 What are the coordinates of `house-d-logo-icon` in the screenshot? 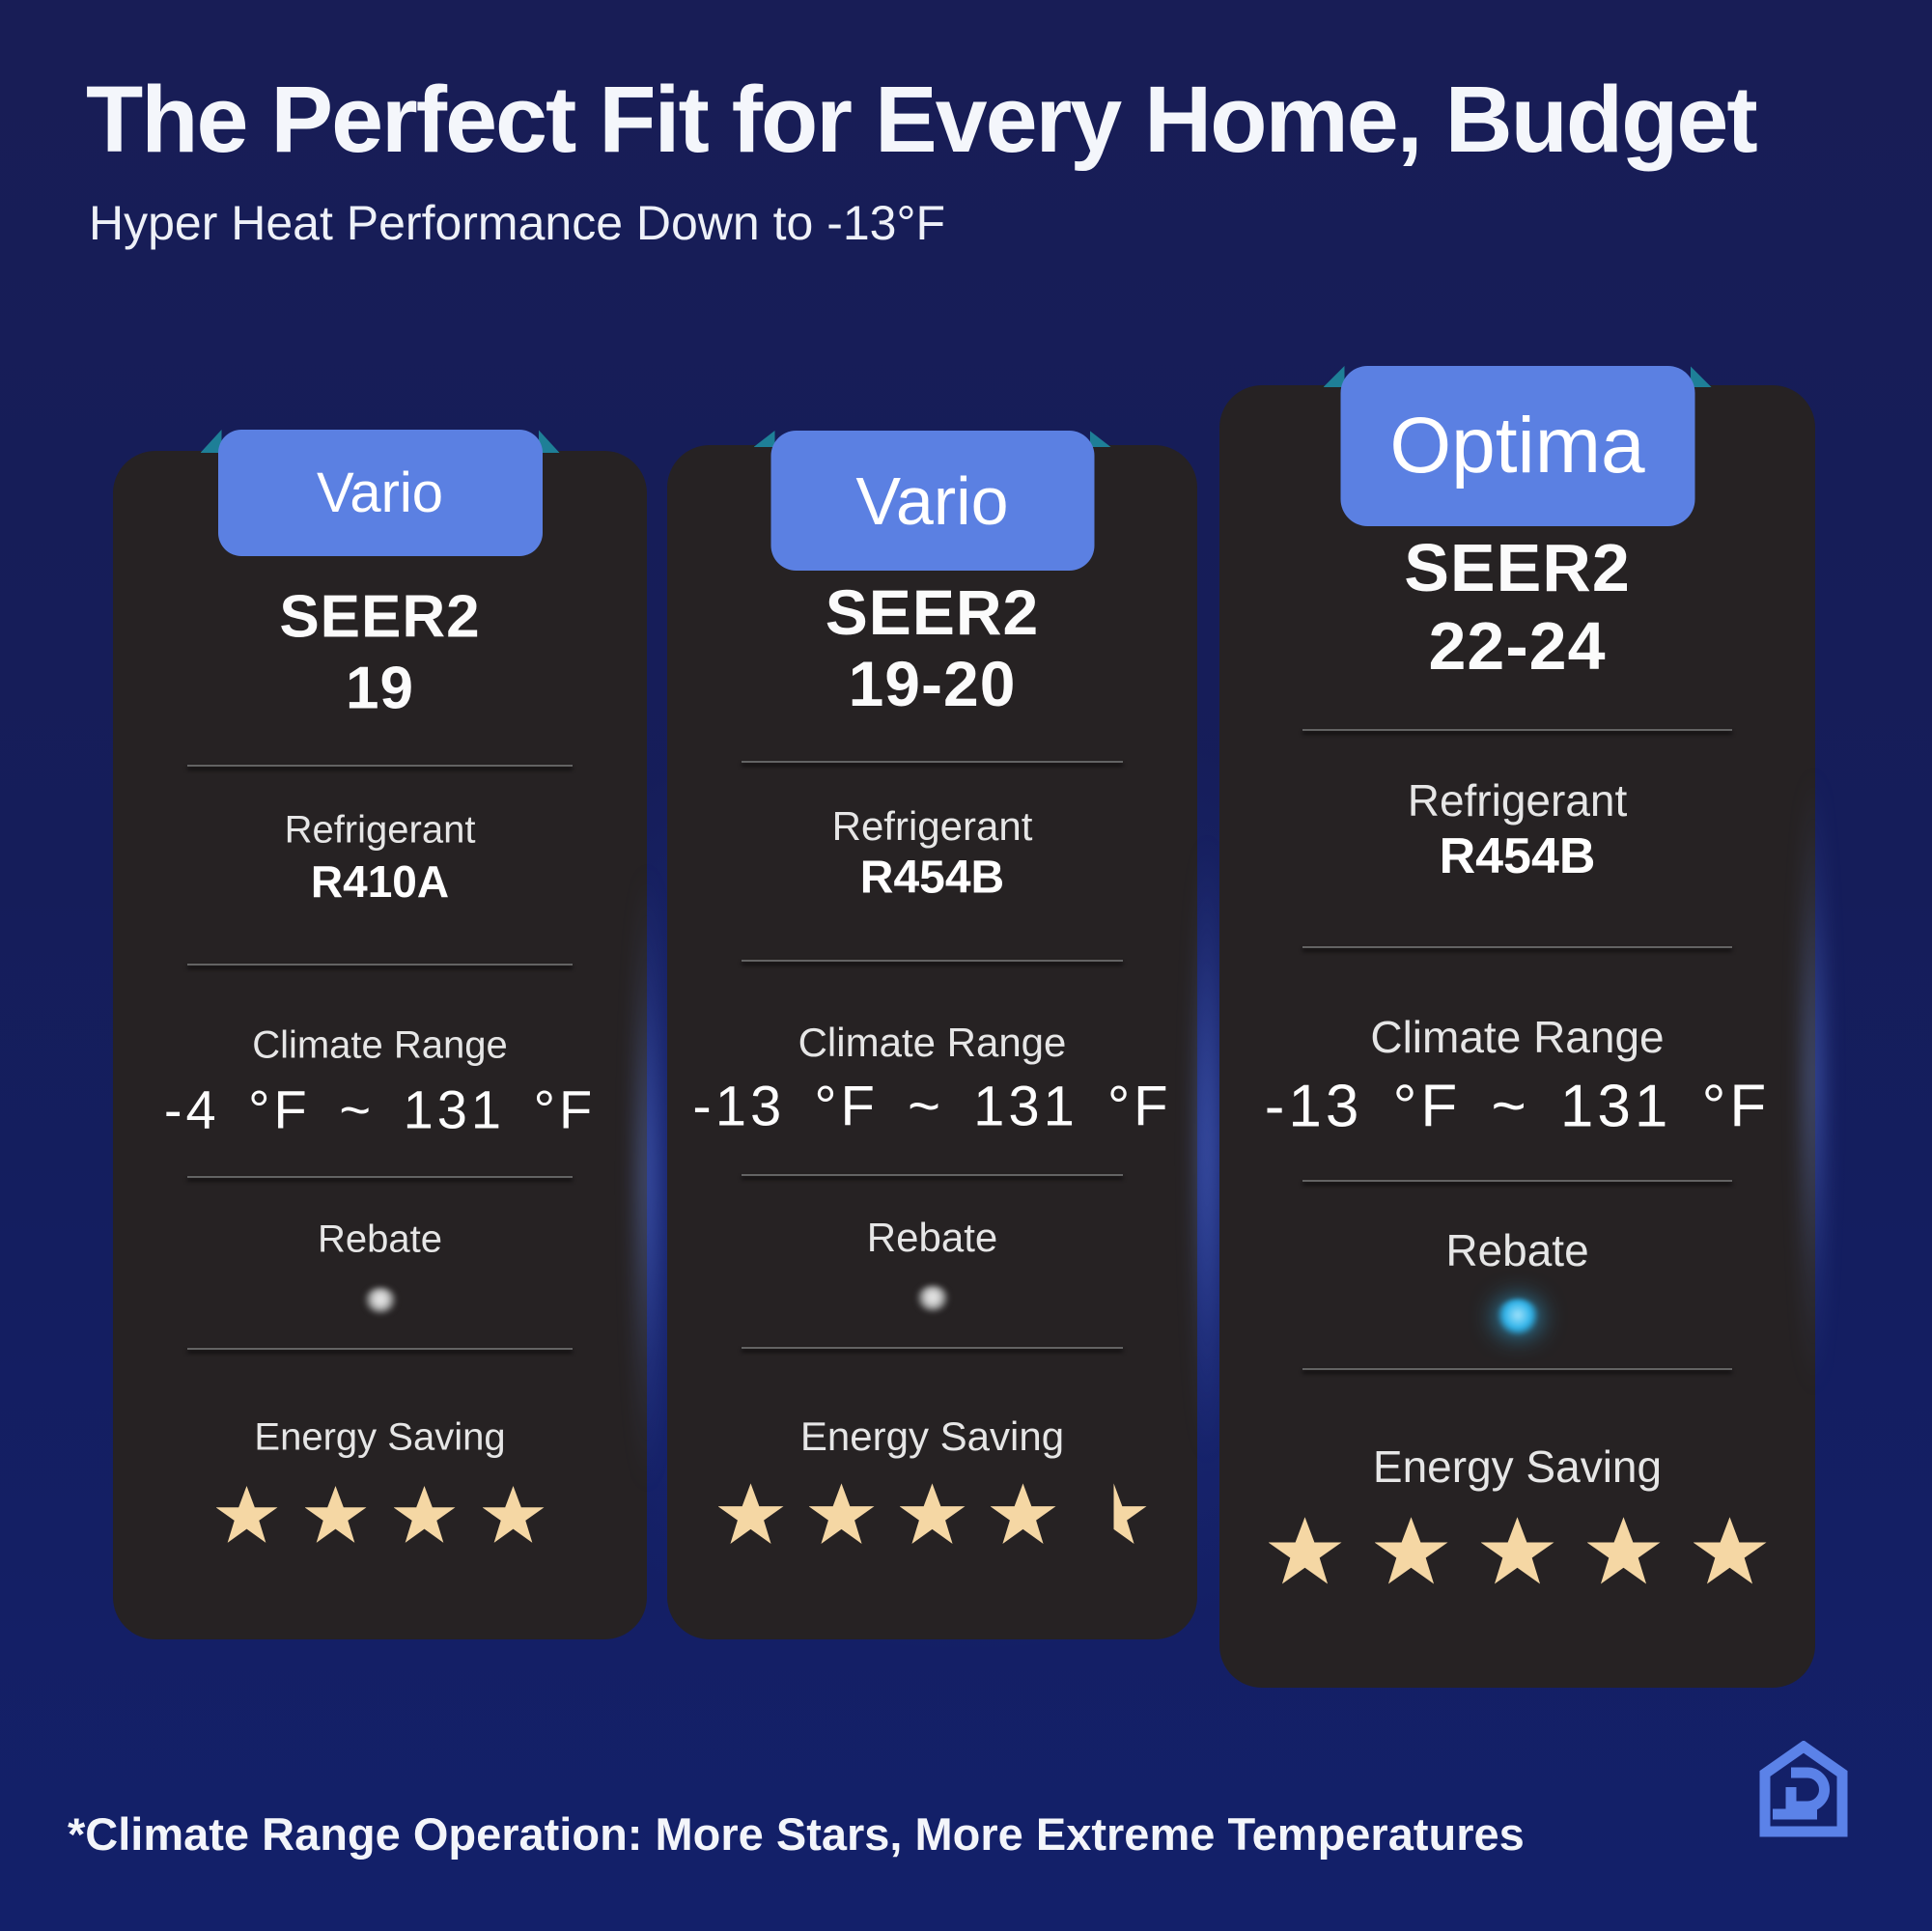 It's located at (1804, 1789).